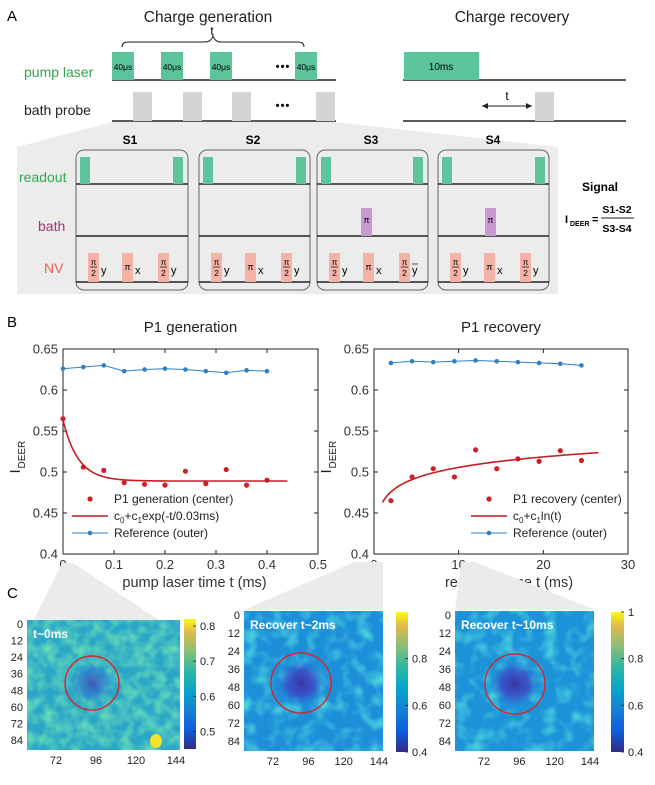 Image resolution: width=655 pixels, height=785 pixels. What do you see at coordinates (445, 724) in the screenshot?
I see `heatmap-3-ytick-label: 72` at bounding box center [445, 724].